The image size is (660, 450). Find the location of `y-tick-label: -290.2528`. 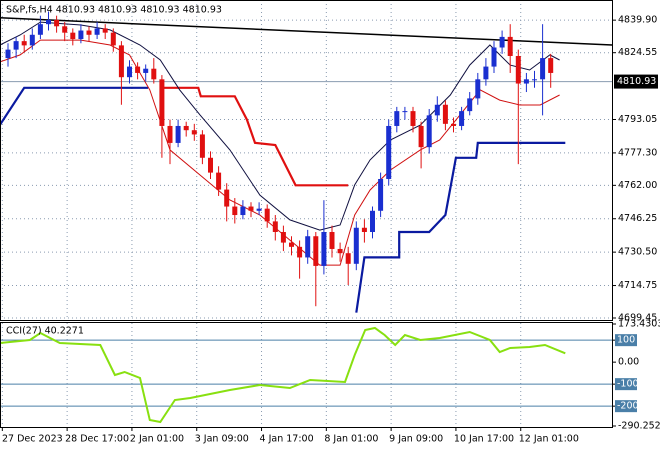

y-tick-label: -290.2528 is located at coordinates (639, 426).